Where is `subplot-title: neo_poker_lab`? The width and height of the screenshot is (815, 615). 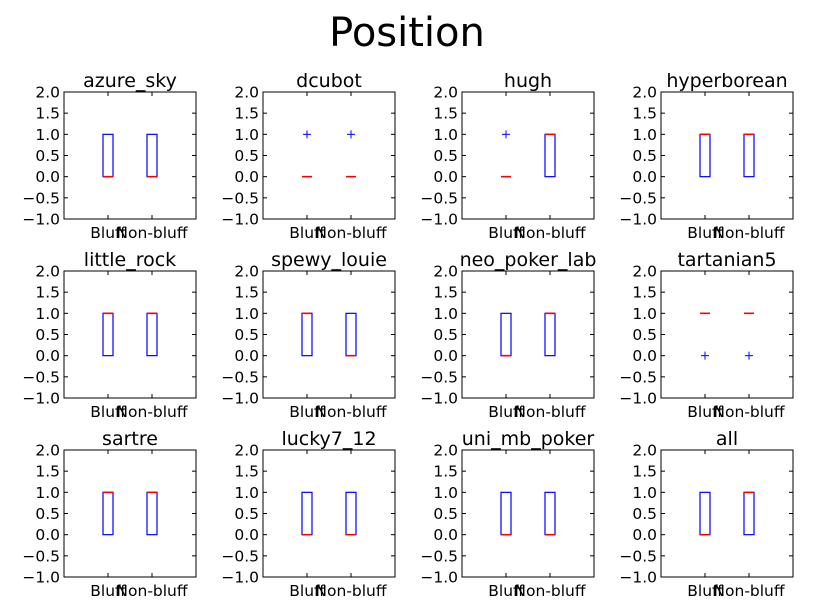 subplot-title: neo_poker_lab is located at coordinates (528, 260).